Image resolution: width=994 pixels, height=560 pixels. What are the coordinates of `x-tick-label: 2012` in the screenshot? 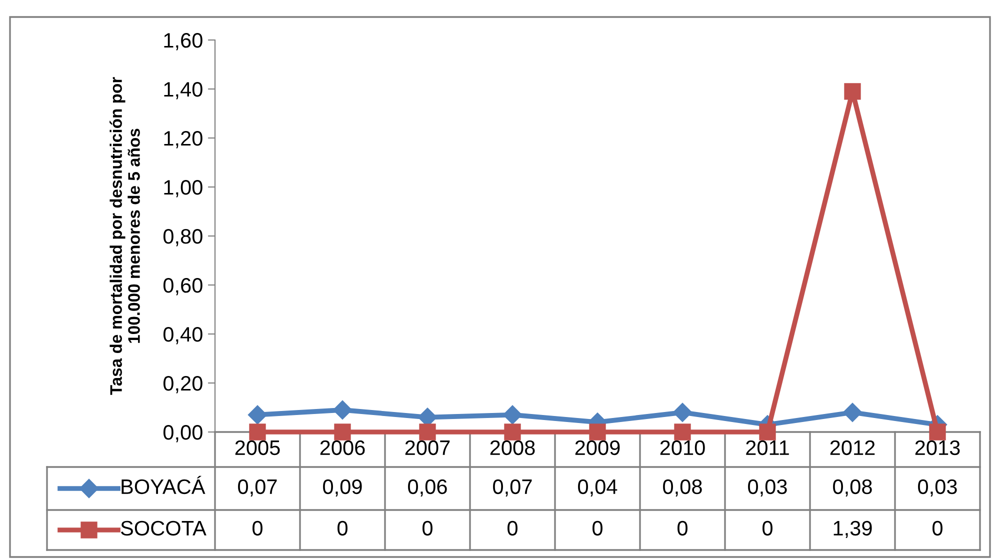 It's located at (852, 448).